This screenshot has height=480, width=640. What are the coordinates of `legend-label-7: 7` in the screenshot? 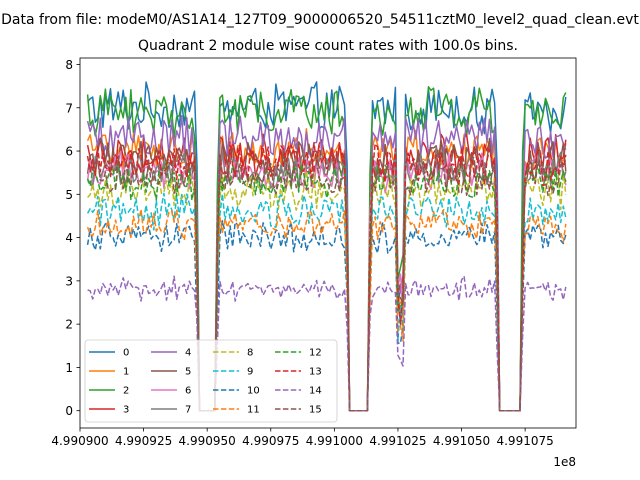 It's located at (188, 410).